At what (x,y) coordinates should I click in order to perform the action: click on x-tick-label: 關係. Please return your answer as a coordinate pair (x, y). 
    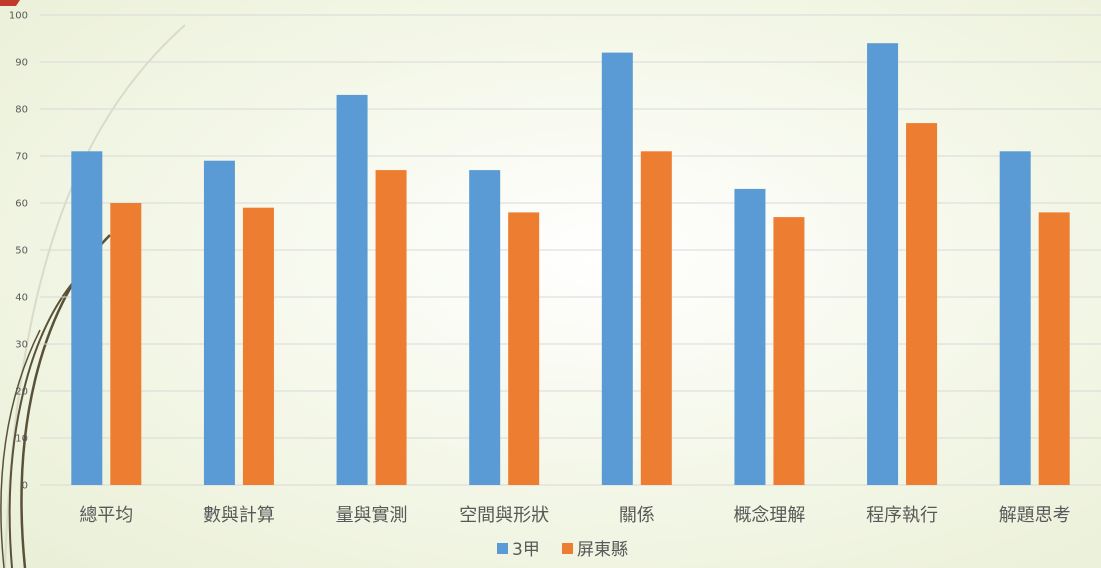
    Looking at the image, I should click on (637, 515).